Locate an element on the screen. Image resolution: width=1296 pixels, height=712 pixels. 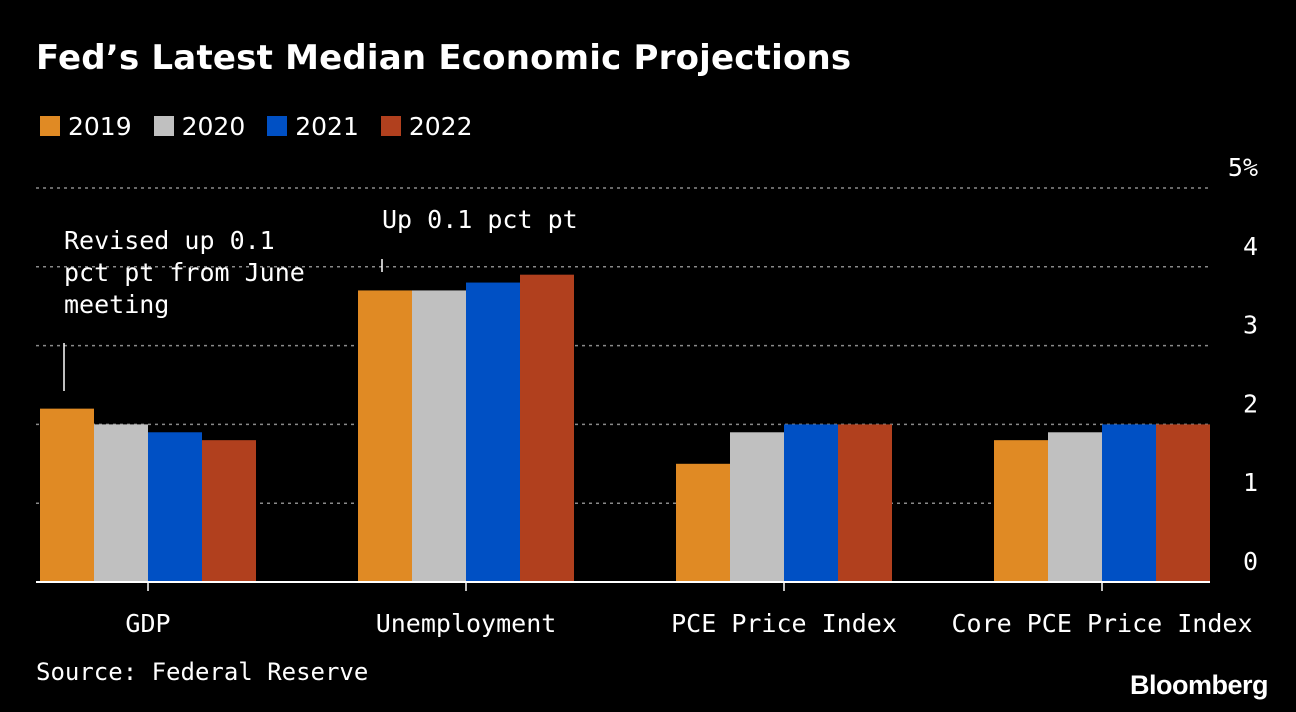
bar-pce-price-index-2020 is located at coordinates (757, 507).